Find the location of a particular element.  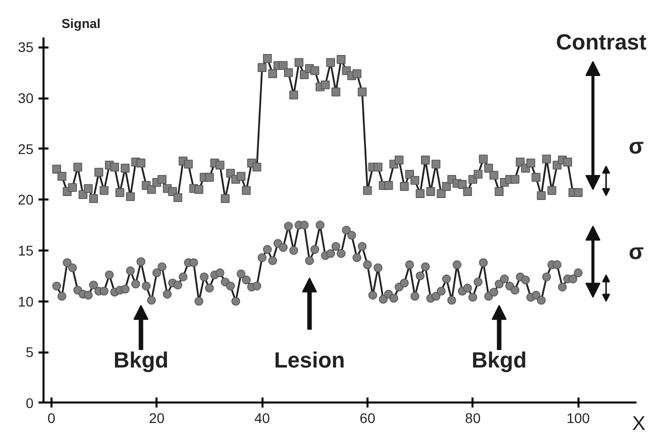

x-tick-label: 60 is located at coordinates (368, 418).